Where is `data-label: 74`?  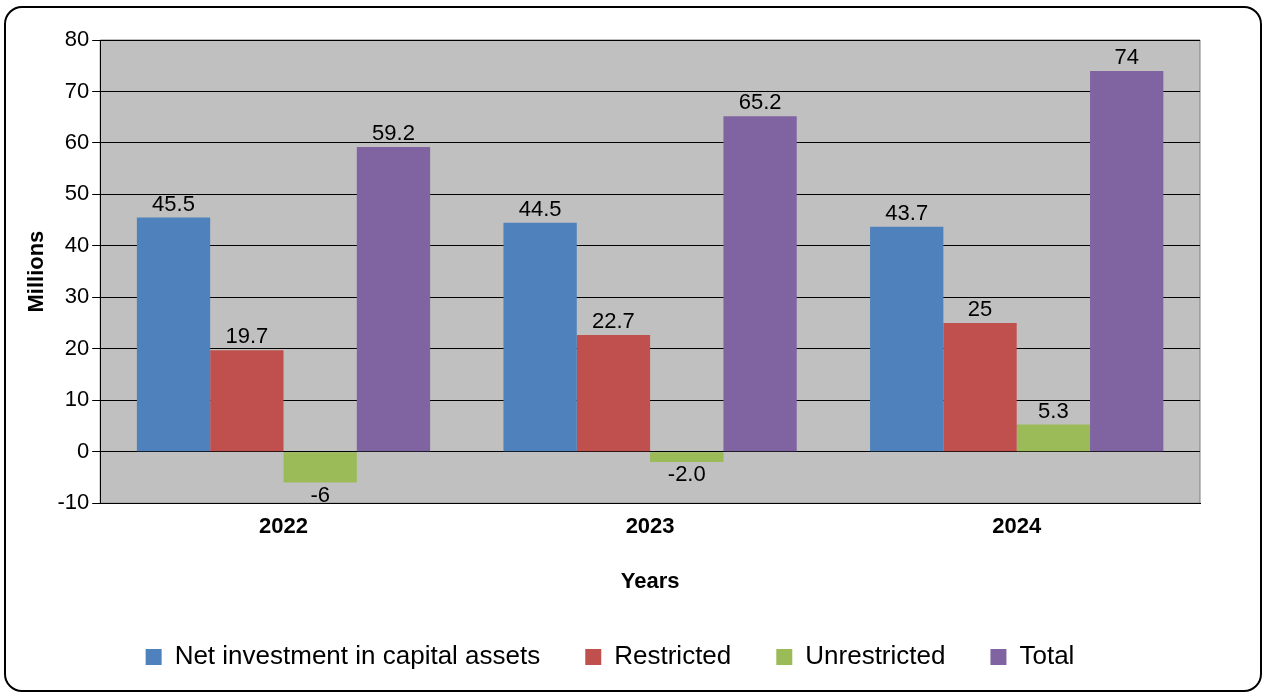 data-label: 74 is located at coordinates (1126, 56).